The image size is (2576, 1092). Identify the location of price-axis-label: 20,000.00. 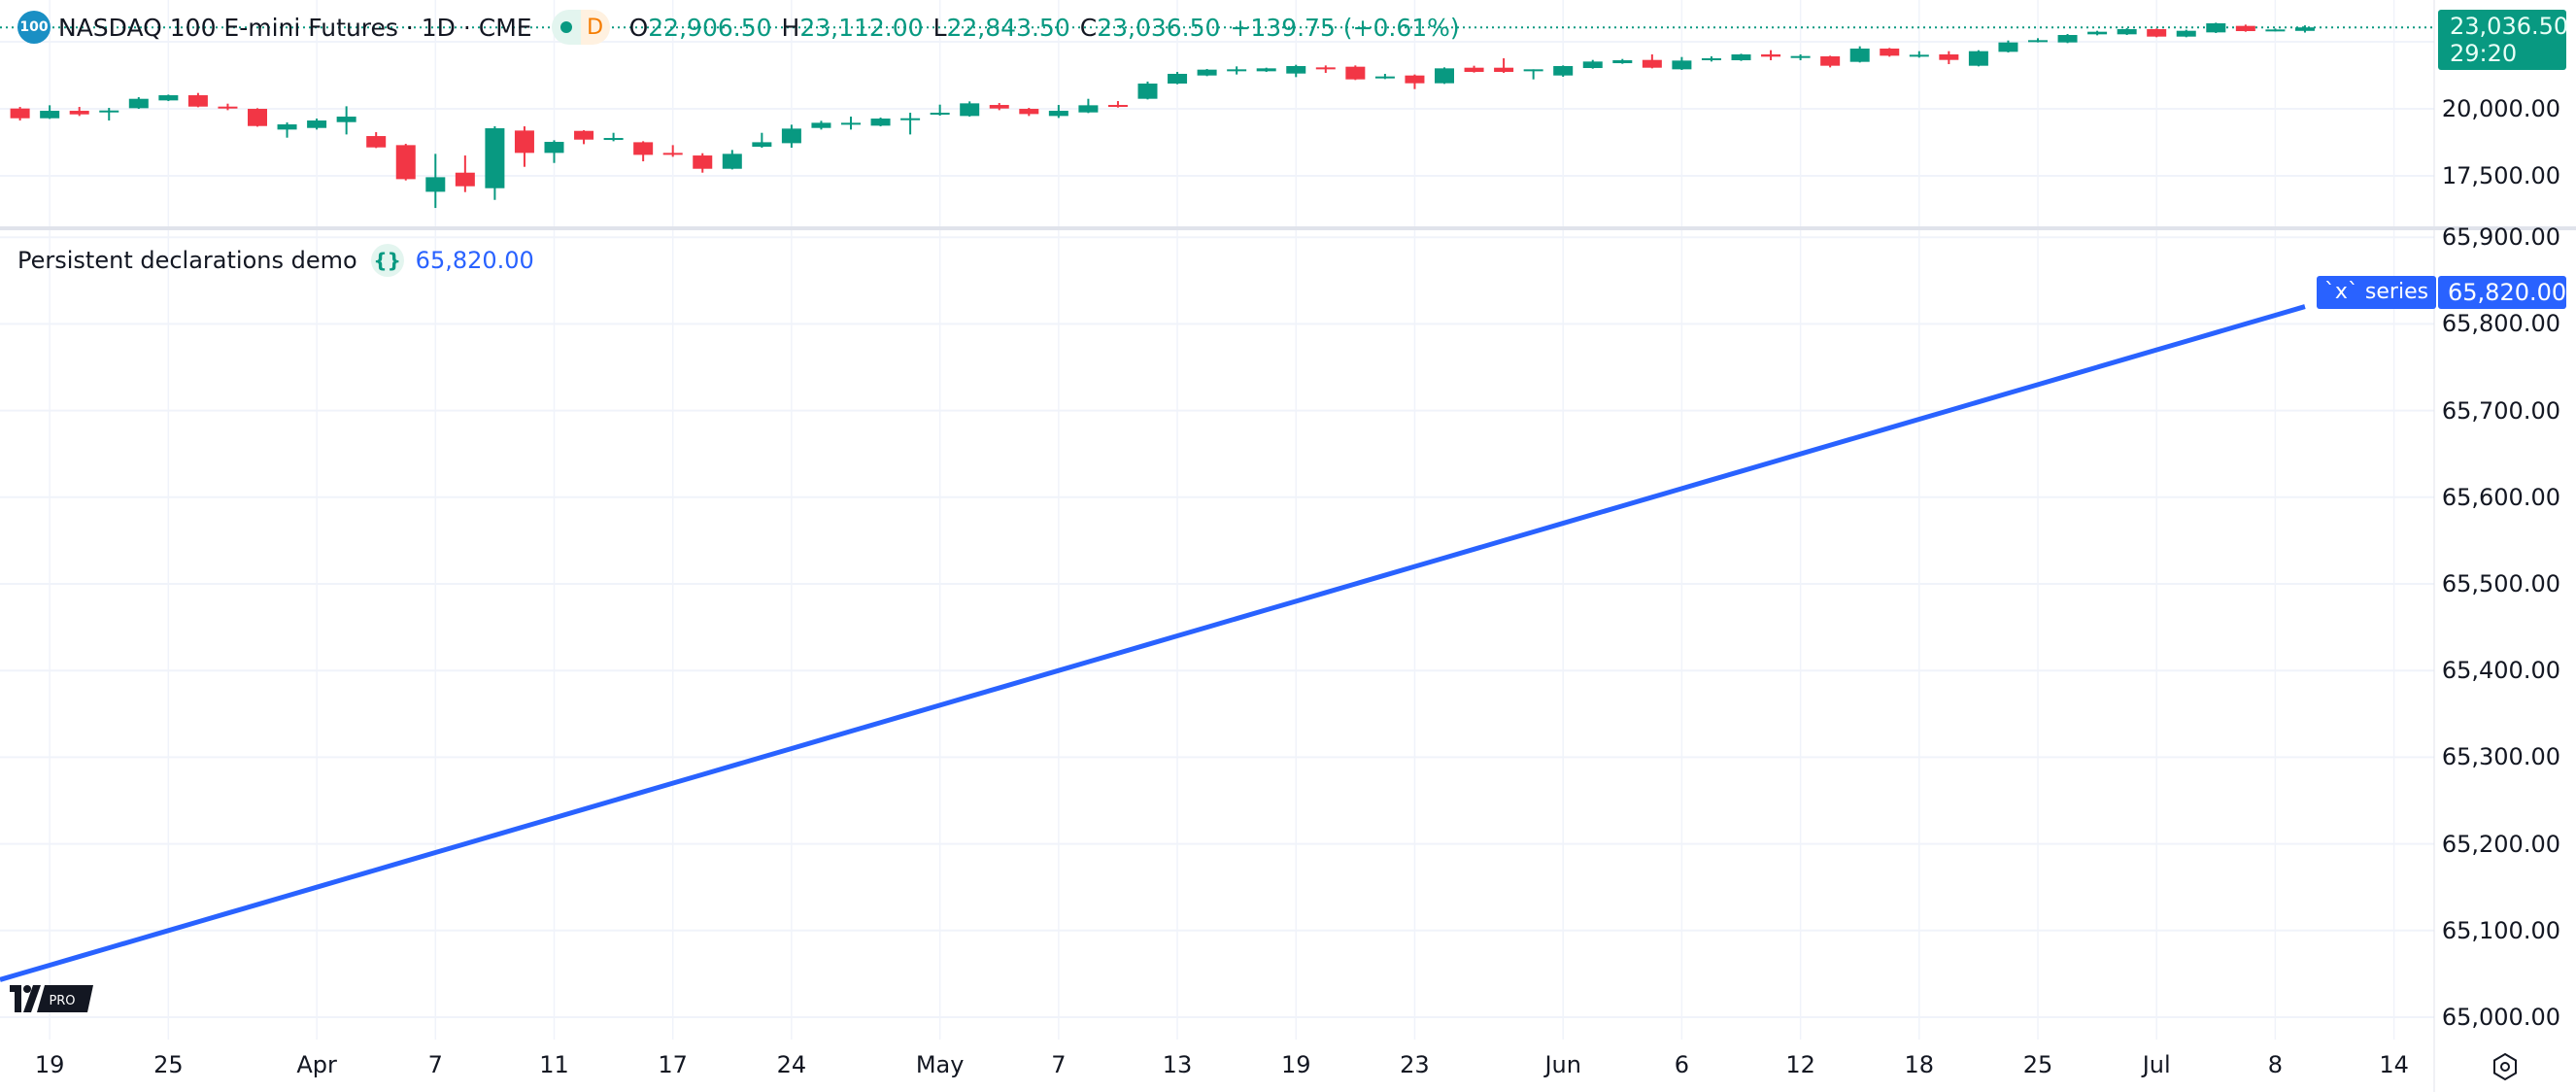
(2500, 108).